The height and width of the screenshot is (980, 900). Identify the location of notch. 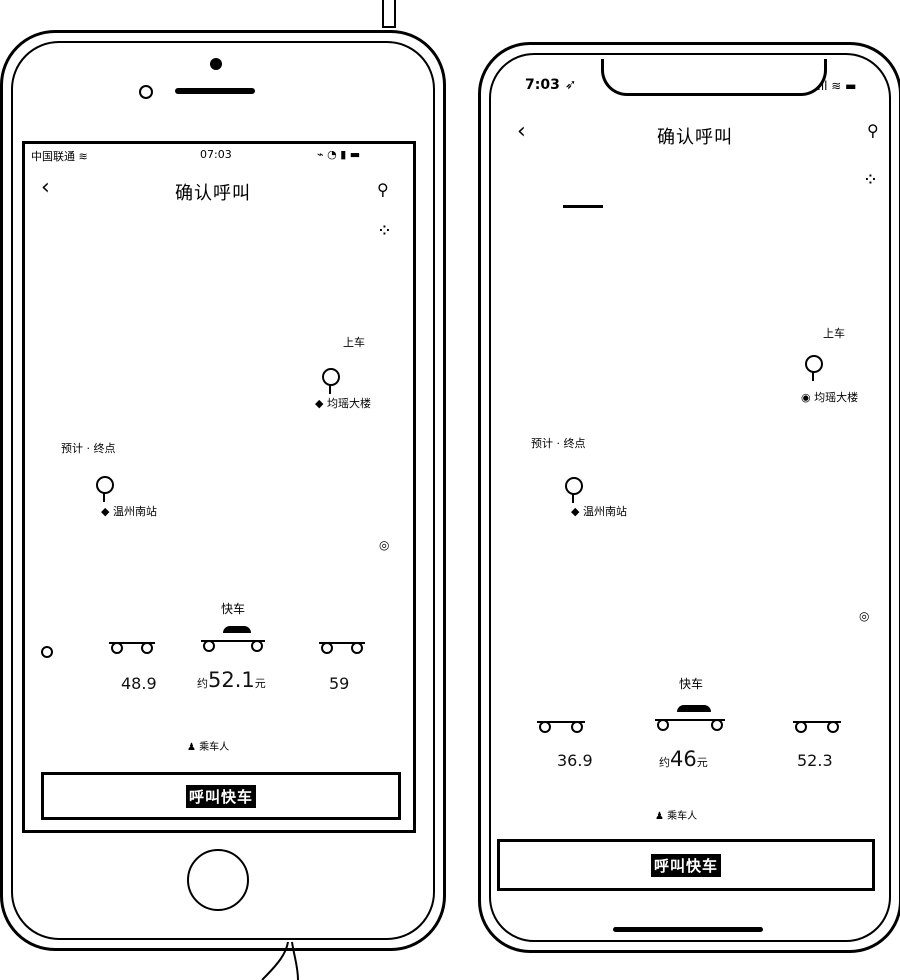
(714, 77).